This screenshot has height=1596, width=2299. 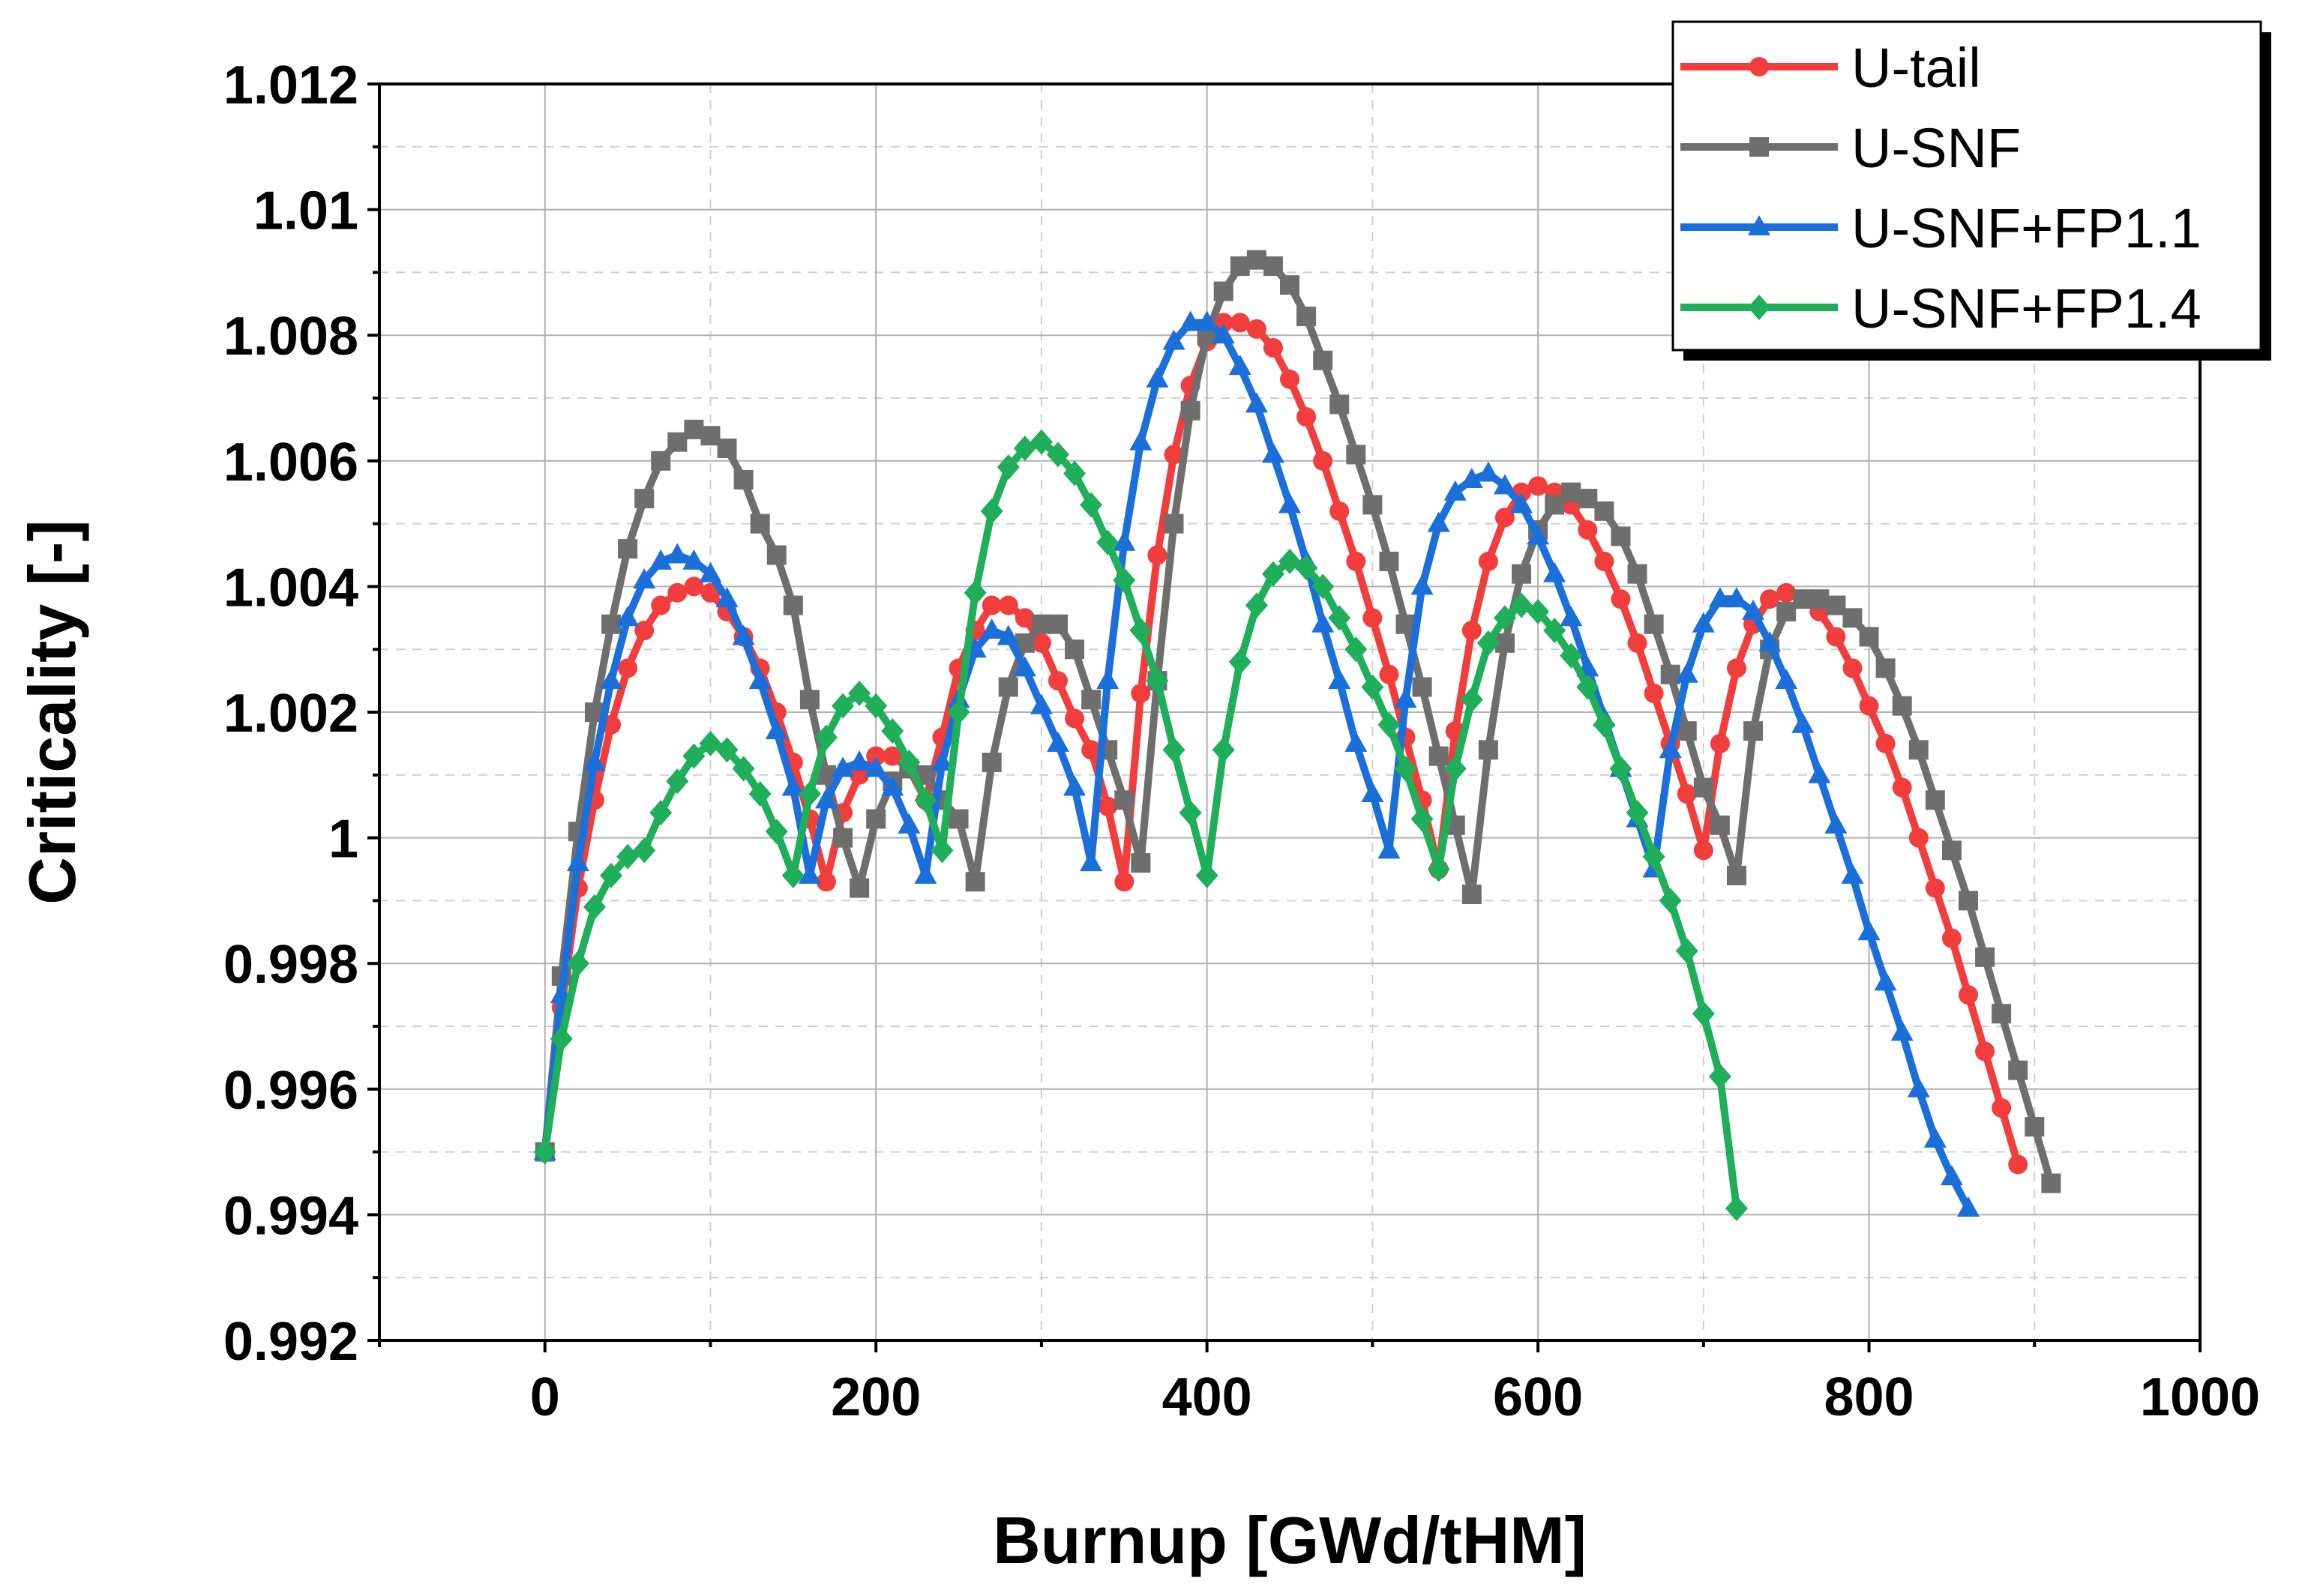 I want to click on y-tick-label: 0.992, so click(x=290, y=1342).